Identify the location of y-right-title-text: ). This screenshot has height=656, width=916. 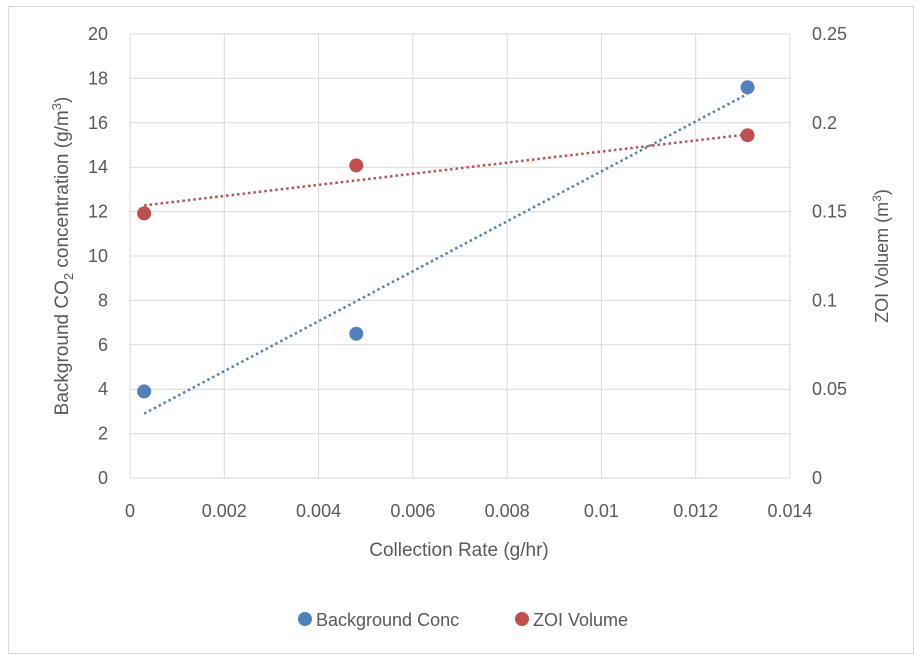
(882, 192).